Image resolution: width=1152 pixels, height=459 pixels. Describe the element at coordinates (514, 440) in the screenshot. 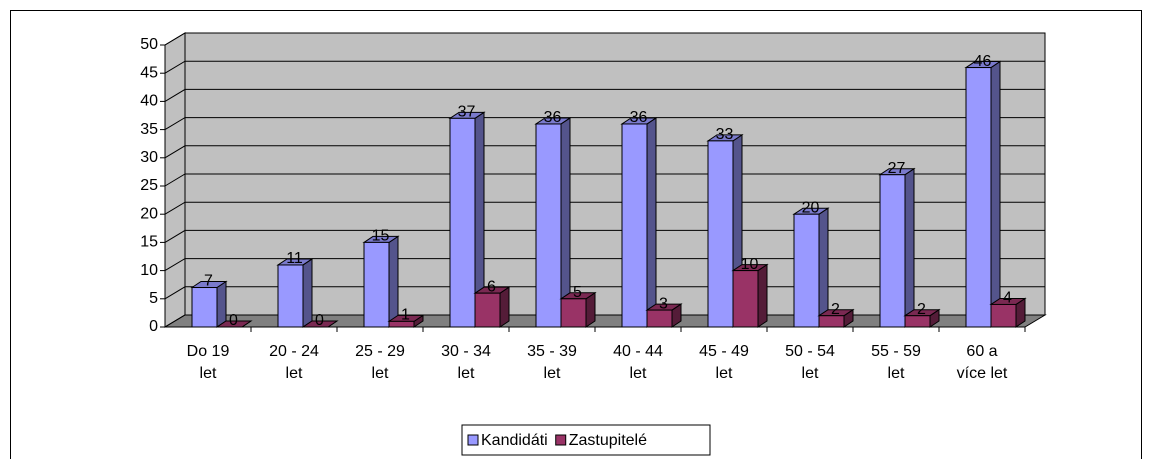

I see `legend-label: Kandidáti` at that location.